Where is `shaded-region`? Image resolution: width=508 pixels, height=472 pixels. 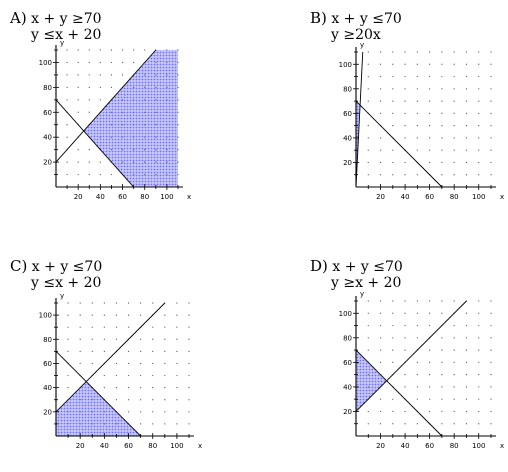 shaded-region is located at coordinates (371, 381).